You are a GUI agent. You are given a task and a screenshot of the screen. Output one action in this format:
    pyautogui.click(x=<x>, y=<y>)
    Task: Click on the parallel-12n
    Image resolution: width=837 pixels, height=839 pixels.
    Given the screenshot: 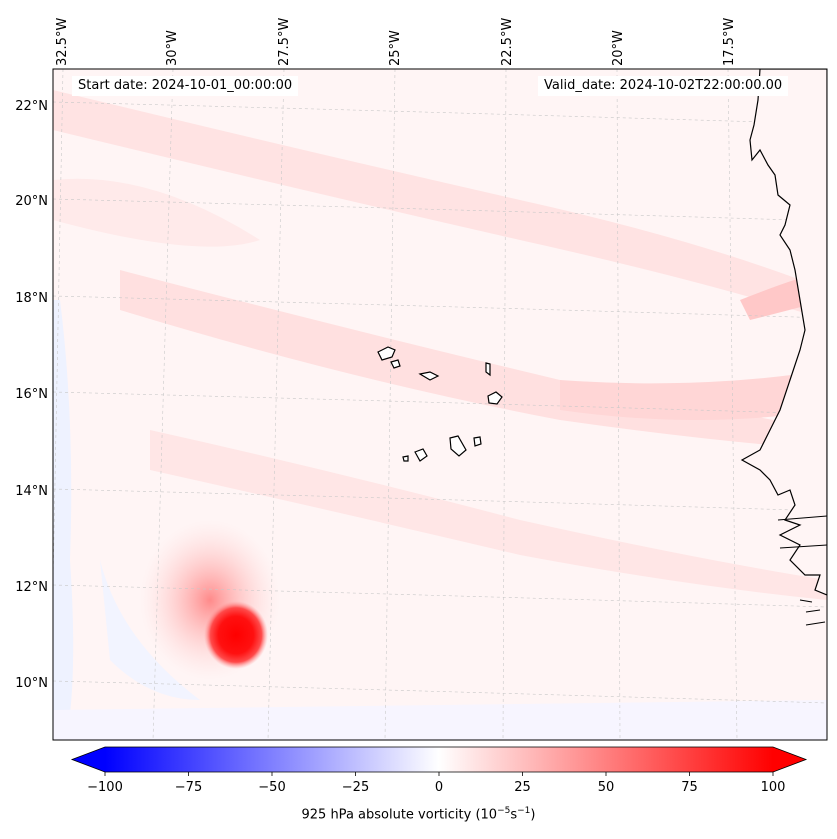 What is the action you would take?
    pyautogui.click(x=440, y=596)
    